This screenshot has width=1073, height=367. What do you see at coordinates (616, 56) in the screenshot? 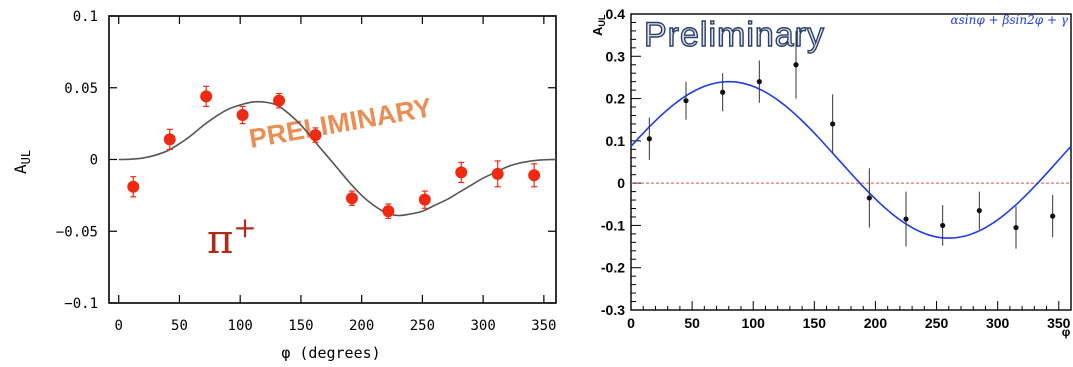
I see `right-y-tick-label: 0.3` at bounding box center [616, 56].